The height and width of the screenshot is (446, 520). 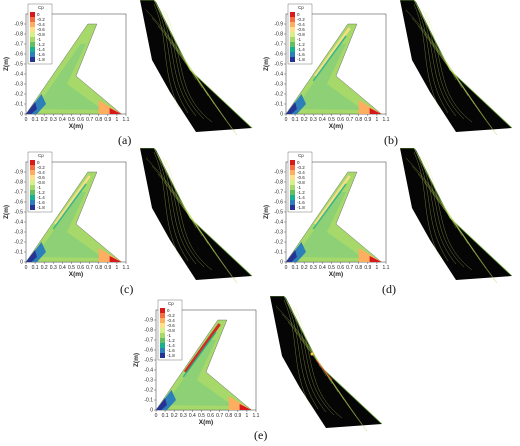 I want to click on trailing-cp, so click(x=370, y=255).